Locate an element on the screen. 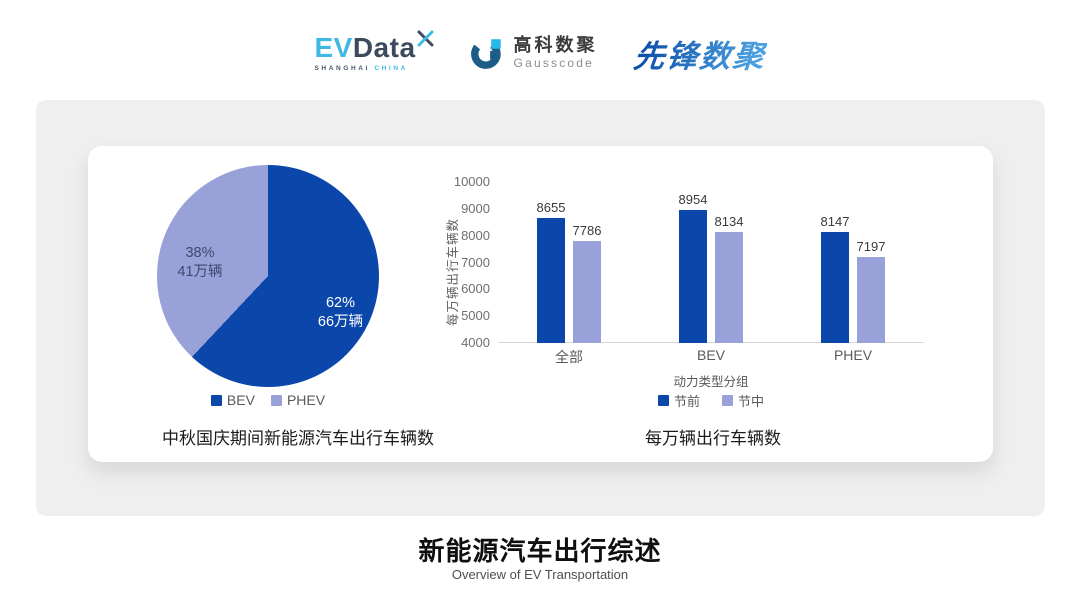 The image size is (1080, 608). bar-legend-item: 节前 is located at coordinates (678, 400).